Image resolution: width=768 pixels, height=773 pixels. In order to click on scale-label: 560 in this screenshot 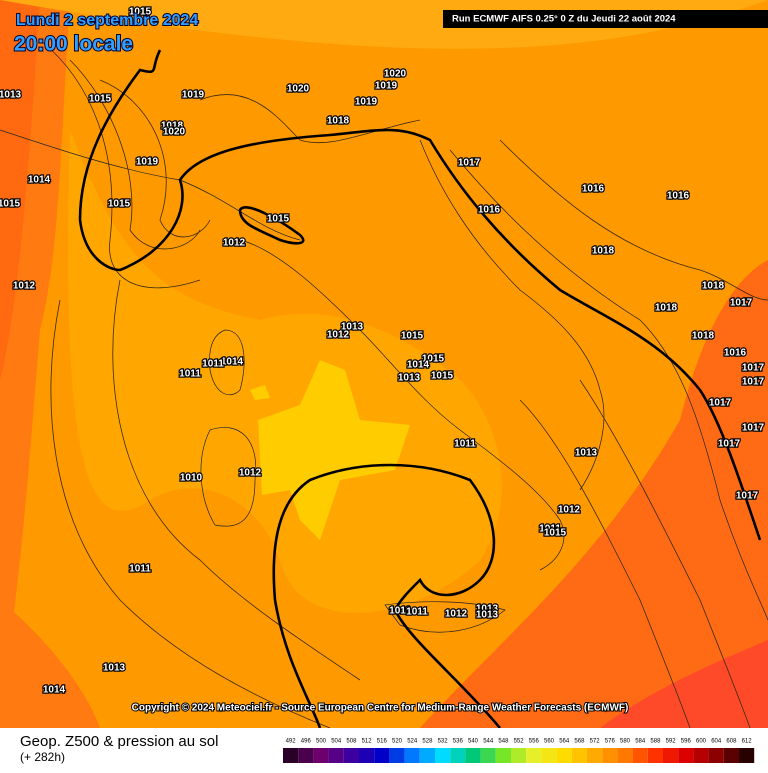, I will do `click(549, 742)`.